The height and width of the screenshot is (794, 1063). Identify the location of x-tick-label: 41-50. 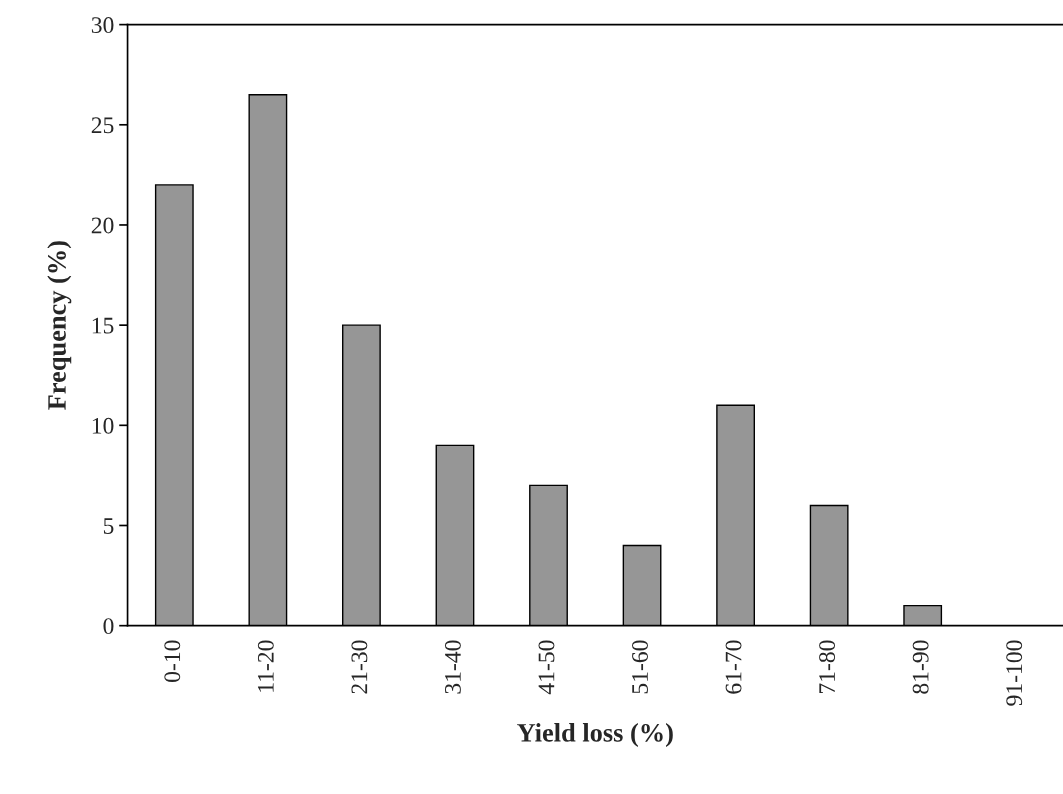
(546, 667).